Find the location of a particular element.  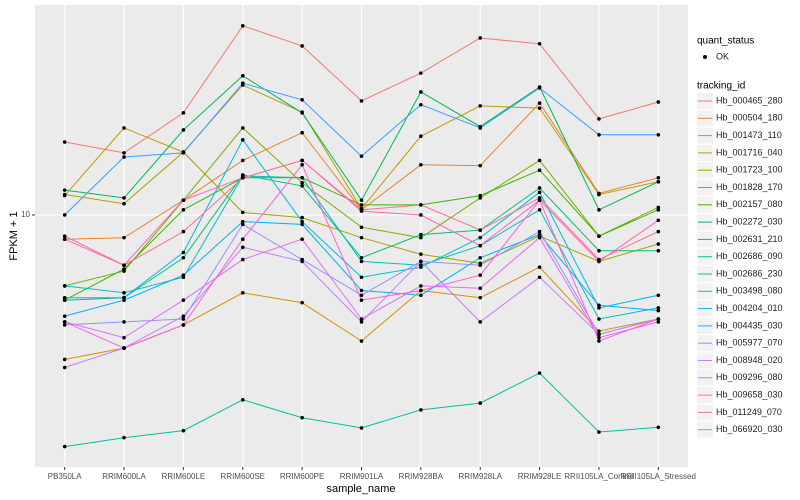

legend-label: Hb_001716_040 is located at coordinates (749, 152).